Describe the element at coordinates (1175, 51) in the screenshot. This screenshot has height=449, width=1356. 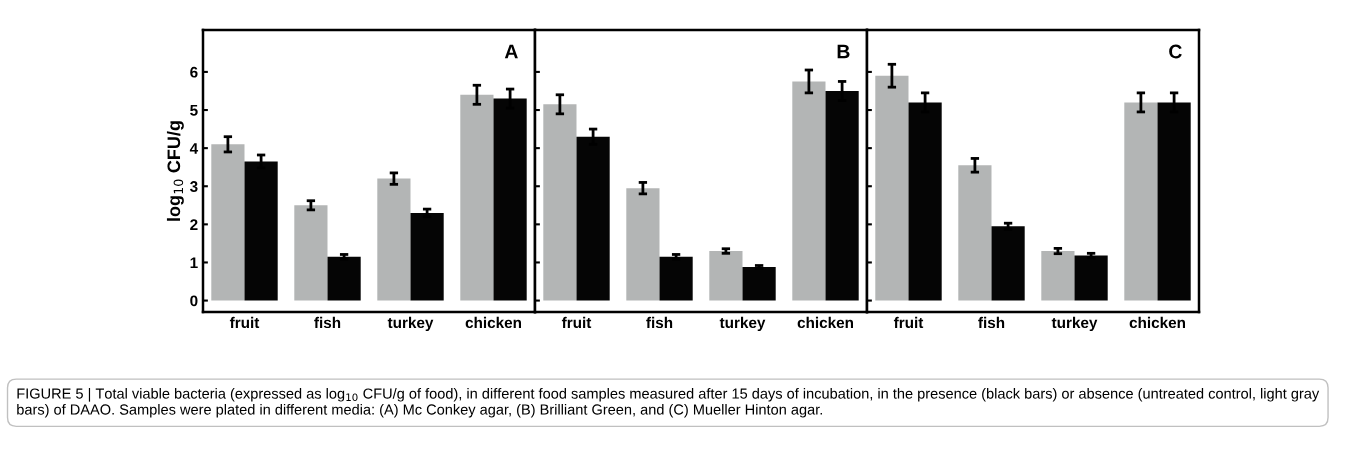
I see `annotation: C` at that location.